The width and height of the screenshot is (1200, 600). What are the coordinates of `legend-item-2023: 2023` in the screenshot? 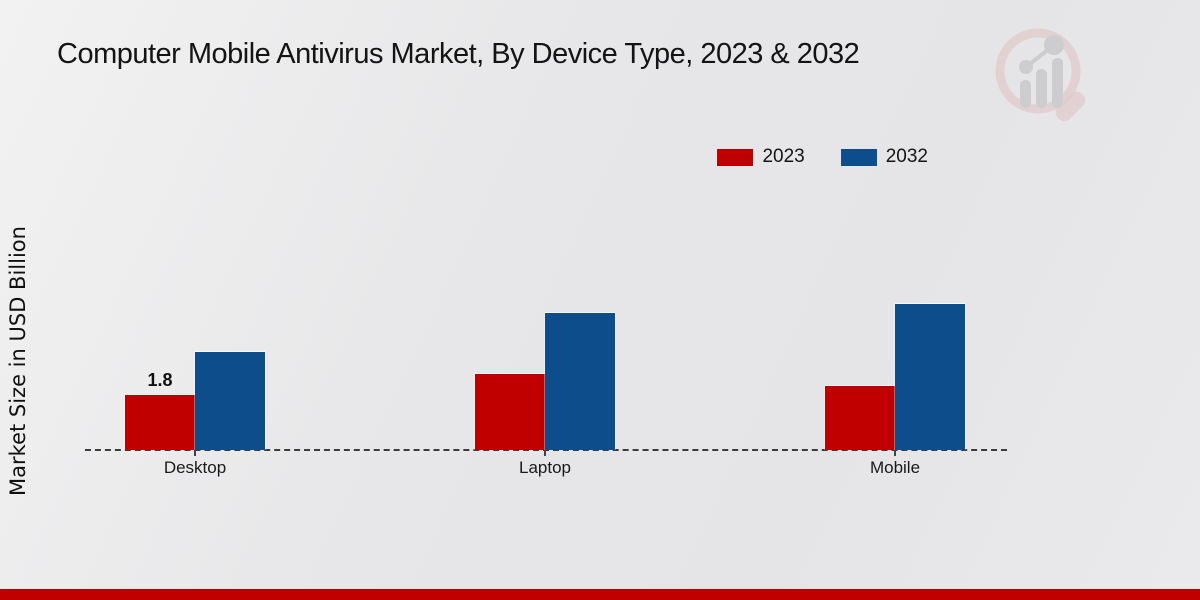 It's located at (761, 157).